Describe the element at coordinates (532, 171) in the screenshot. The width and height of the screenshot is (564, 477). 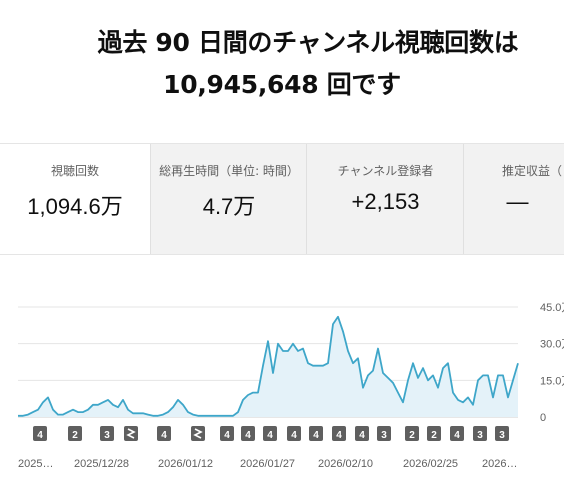
I see `tab-revenue-label: 推定収益（` at that location.